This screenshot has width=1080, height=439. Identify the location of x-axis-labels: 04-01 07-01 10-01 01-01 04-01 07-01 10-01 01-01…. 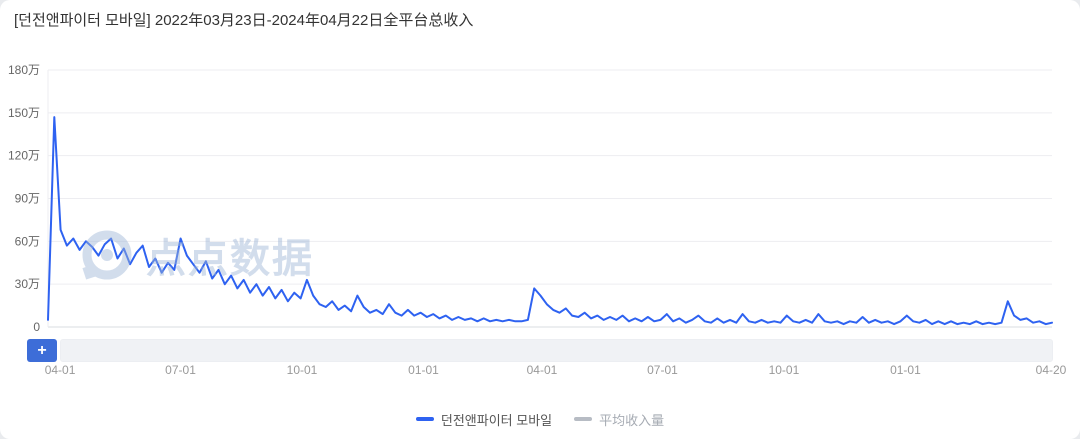
(556, 370).